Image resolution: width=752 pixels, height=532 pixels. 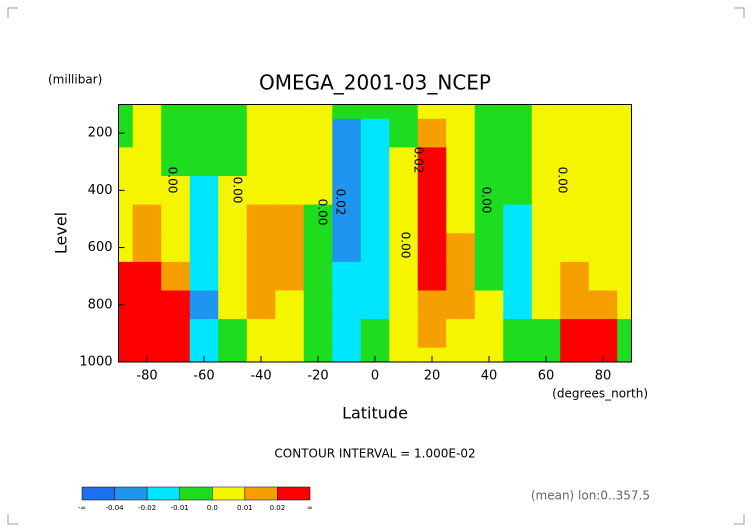 I want to click on colorbar-label: -0.01, so click(x=180, y=508).